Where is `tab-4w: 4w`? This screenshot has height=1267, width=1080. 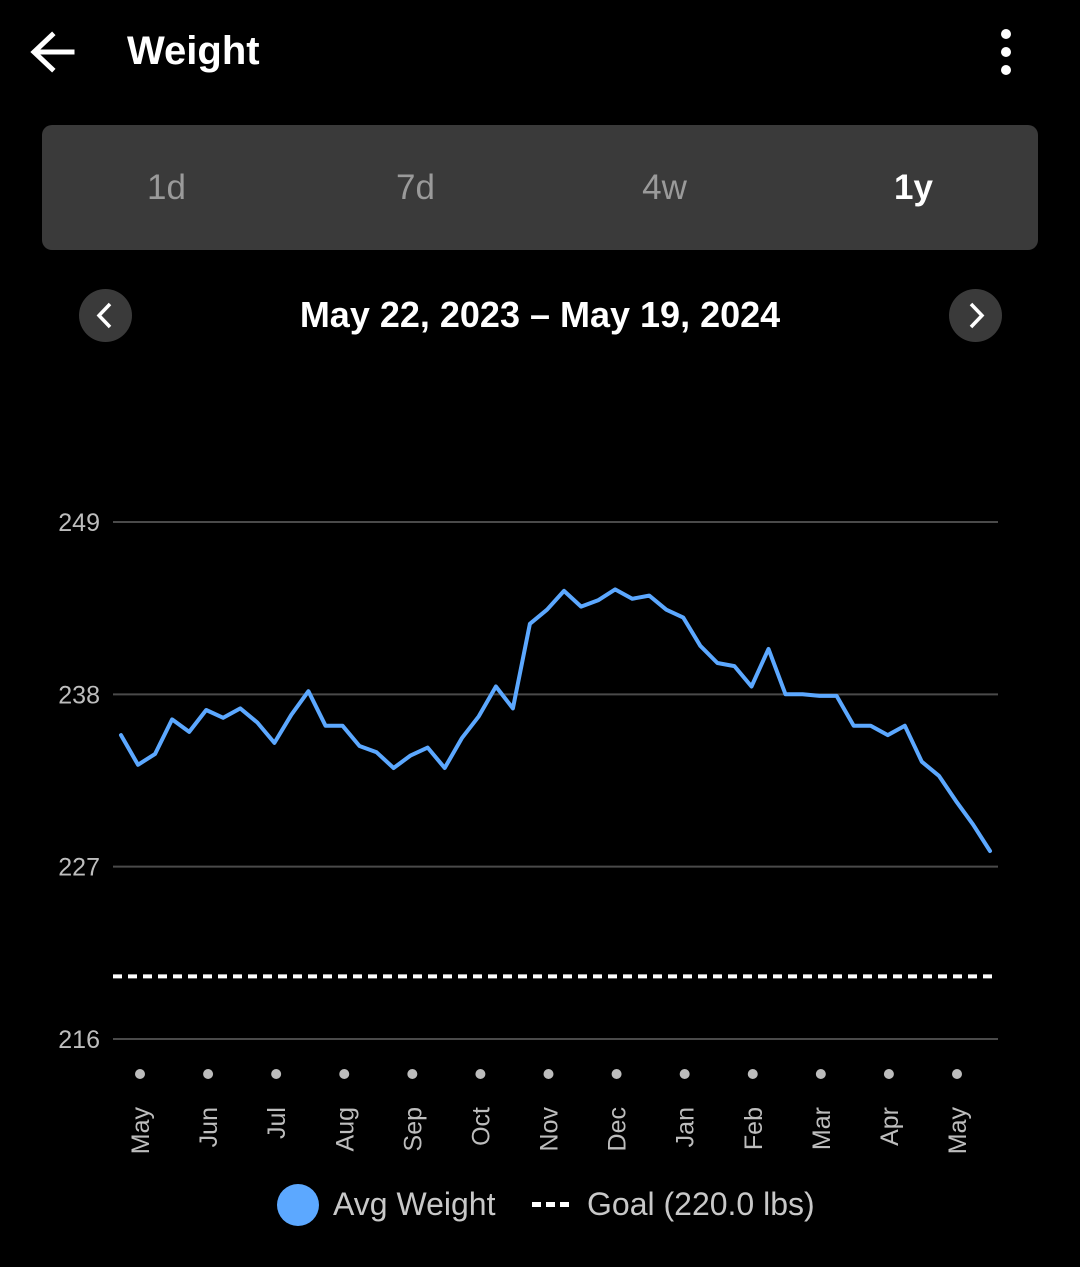 tab-4w: 4w is located at coordinates (664, 187).